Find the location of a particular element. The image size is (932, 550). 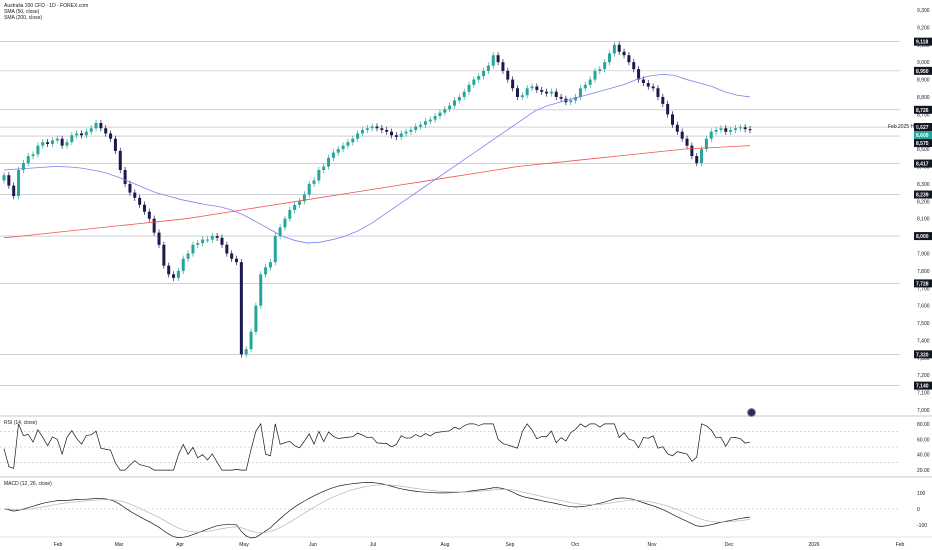

x-tick: May is located at coordinates (244, 545).